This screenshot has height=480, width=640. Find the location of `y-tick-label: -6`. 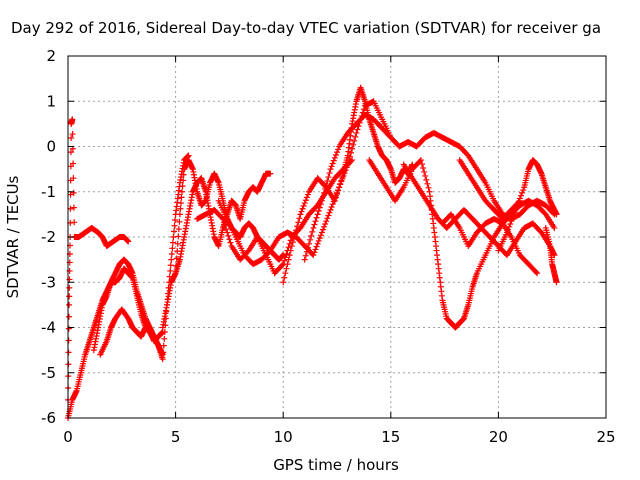

y-tick-label: -6 is located at coordinates (48, 418).